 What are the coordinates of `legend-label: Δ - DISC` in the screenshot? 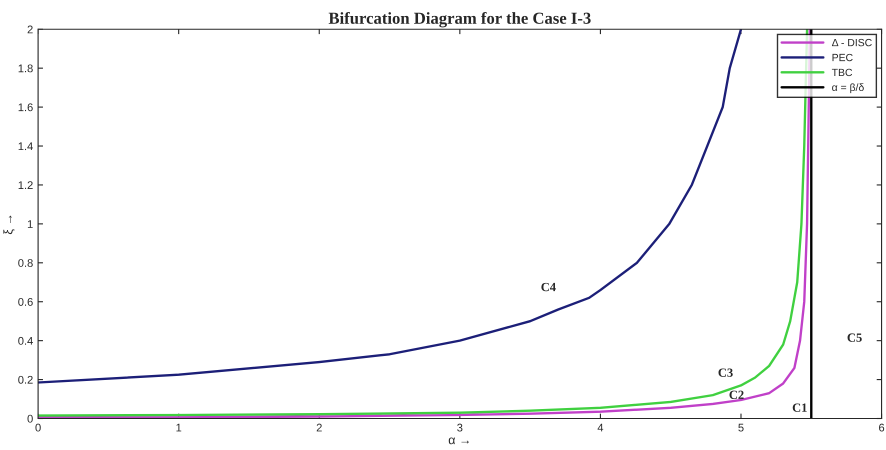 It's located at (852, 42).